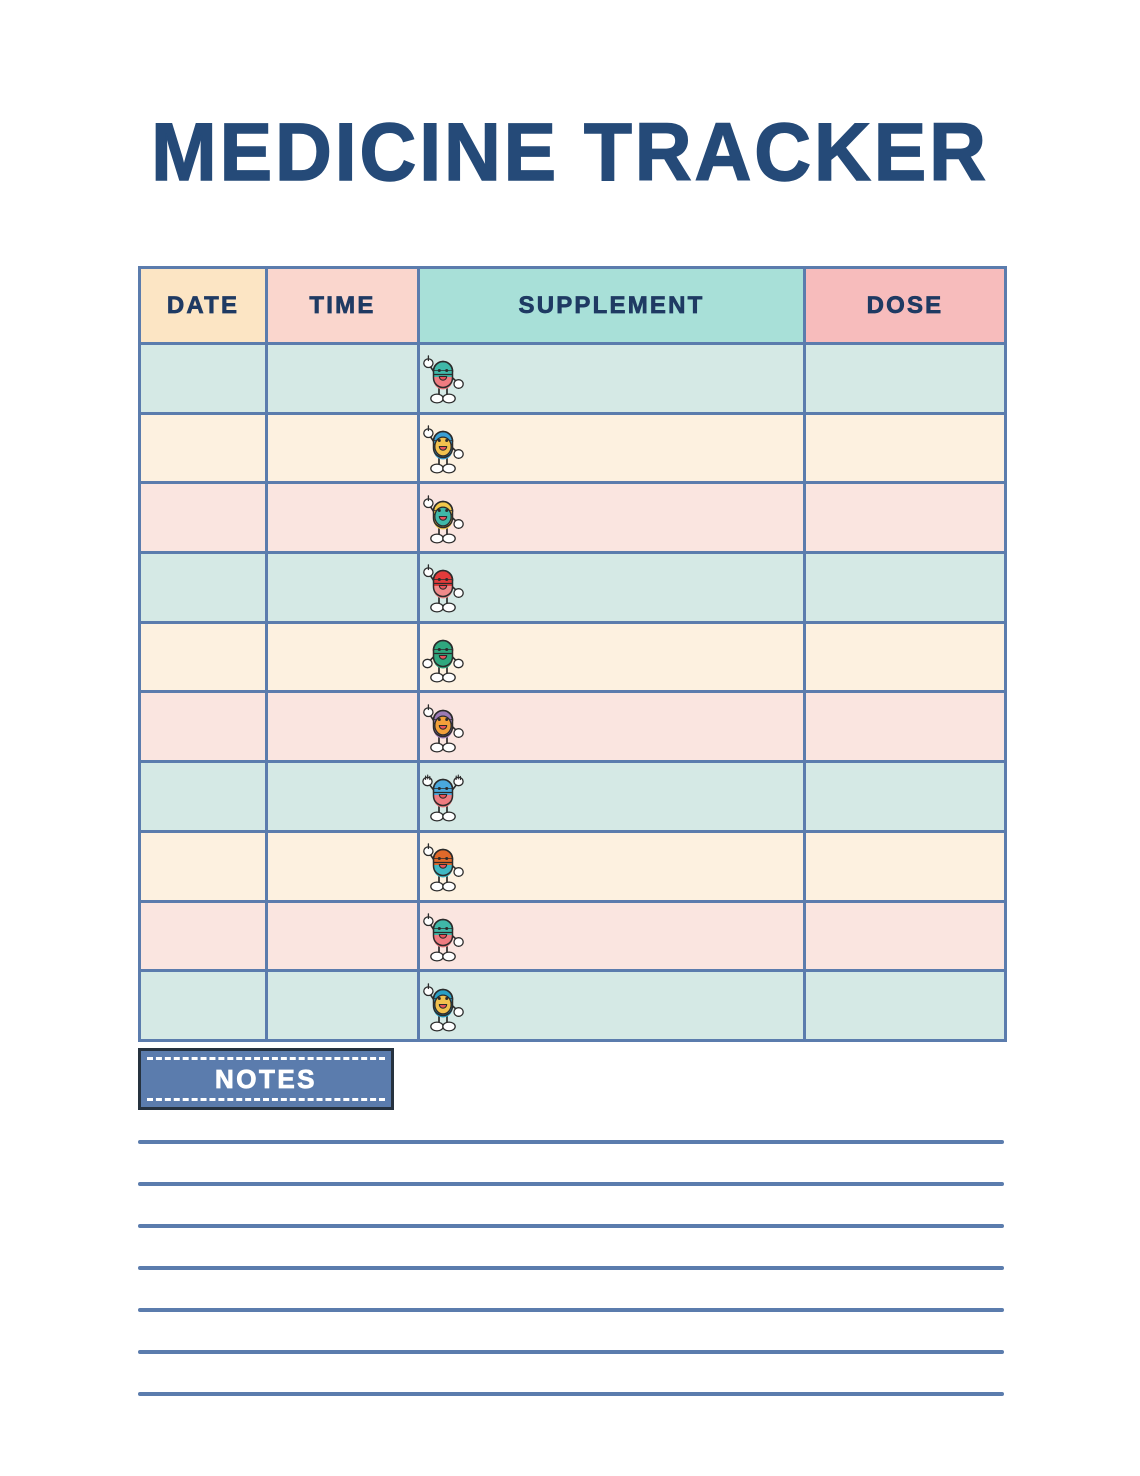 This screenshot has width=1140, height=1476. Describe the element at coordinates (203, 305) in the screenshot. I see `column-header-date: DATE` at that location.